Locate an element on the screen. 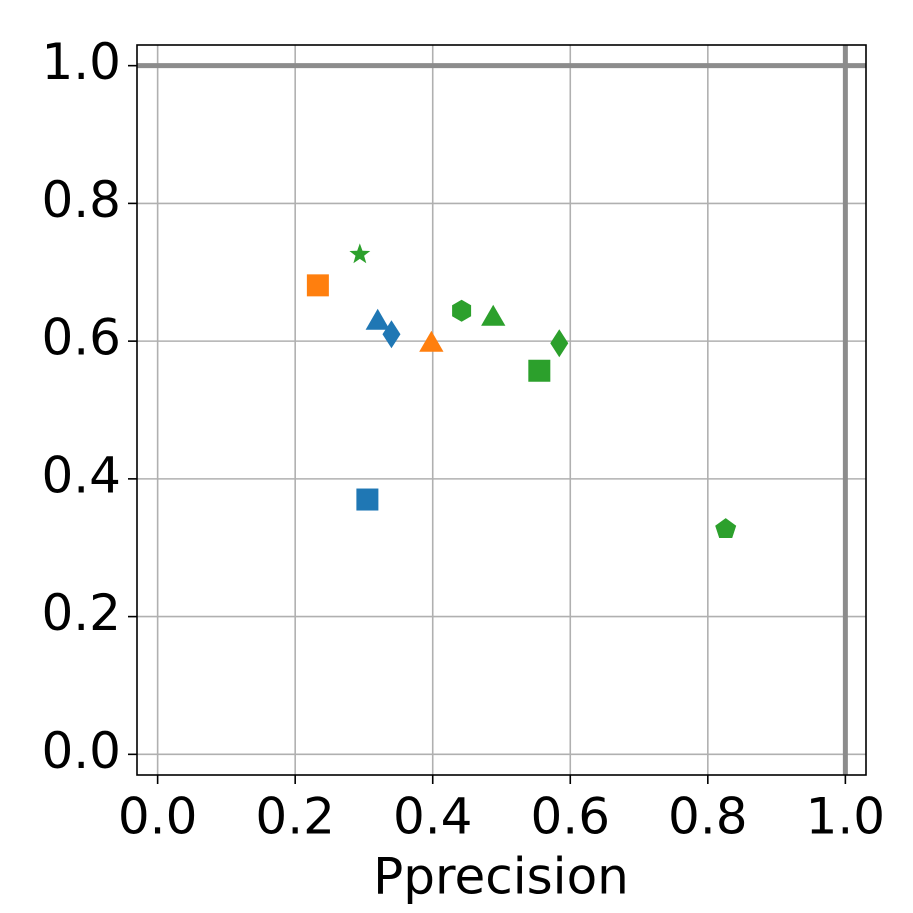  y-tick-label: 0.6 is located at coordinates (81, 338).